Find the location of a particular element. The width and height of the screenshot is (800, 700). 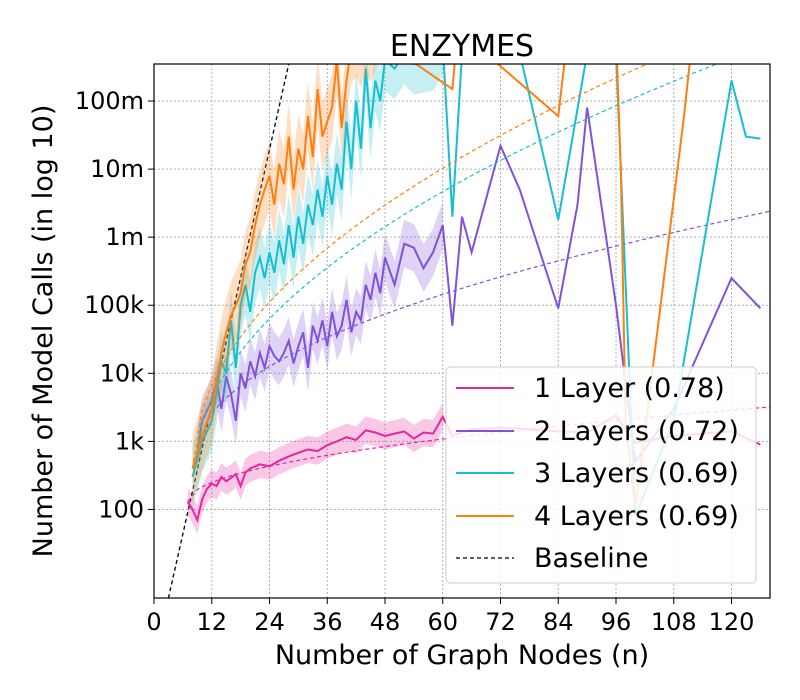

x-tick-label: 0 is located at coordinates (153, 622).